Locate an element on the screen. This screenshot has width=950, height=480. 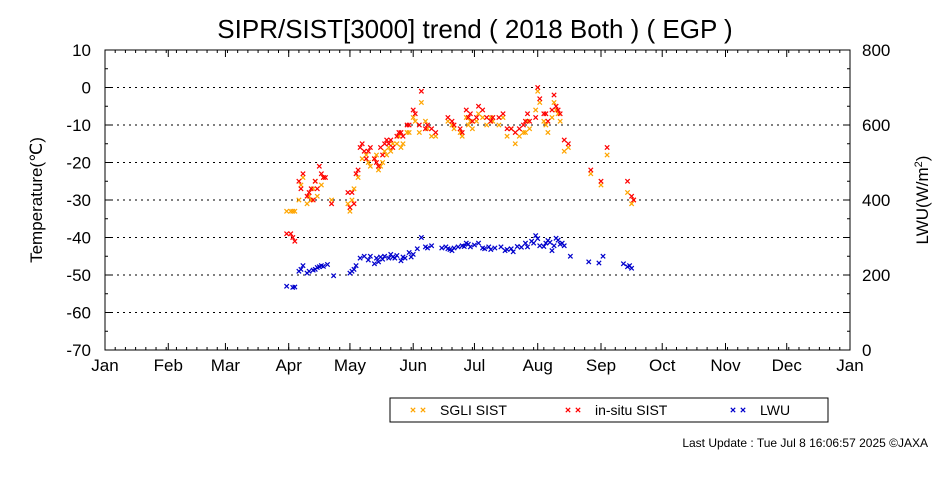
x-tick-label: Sep is located at coordinates (601, 365).